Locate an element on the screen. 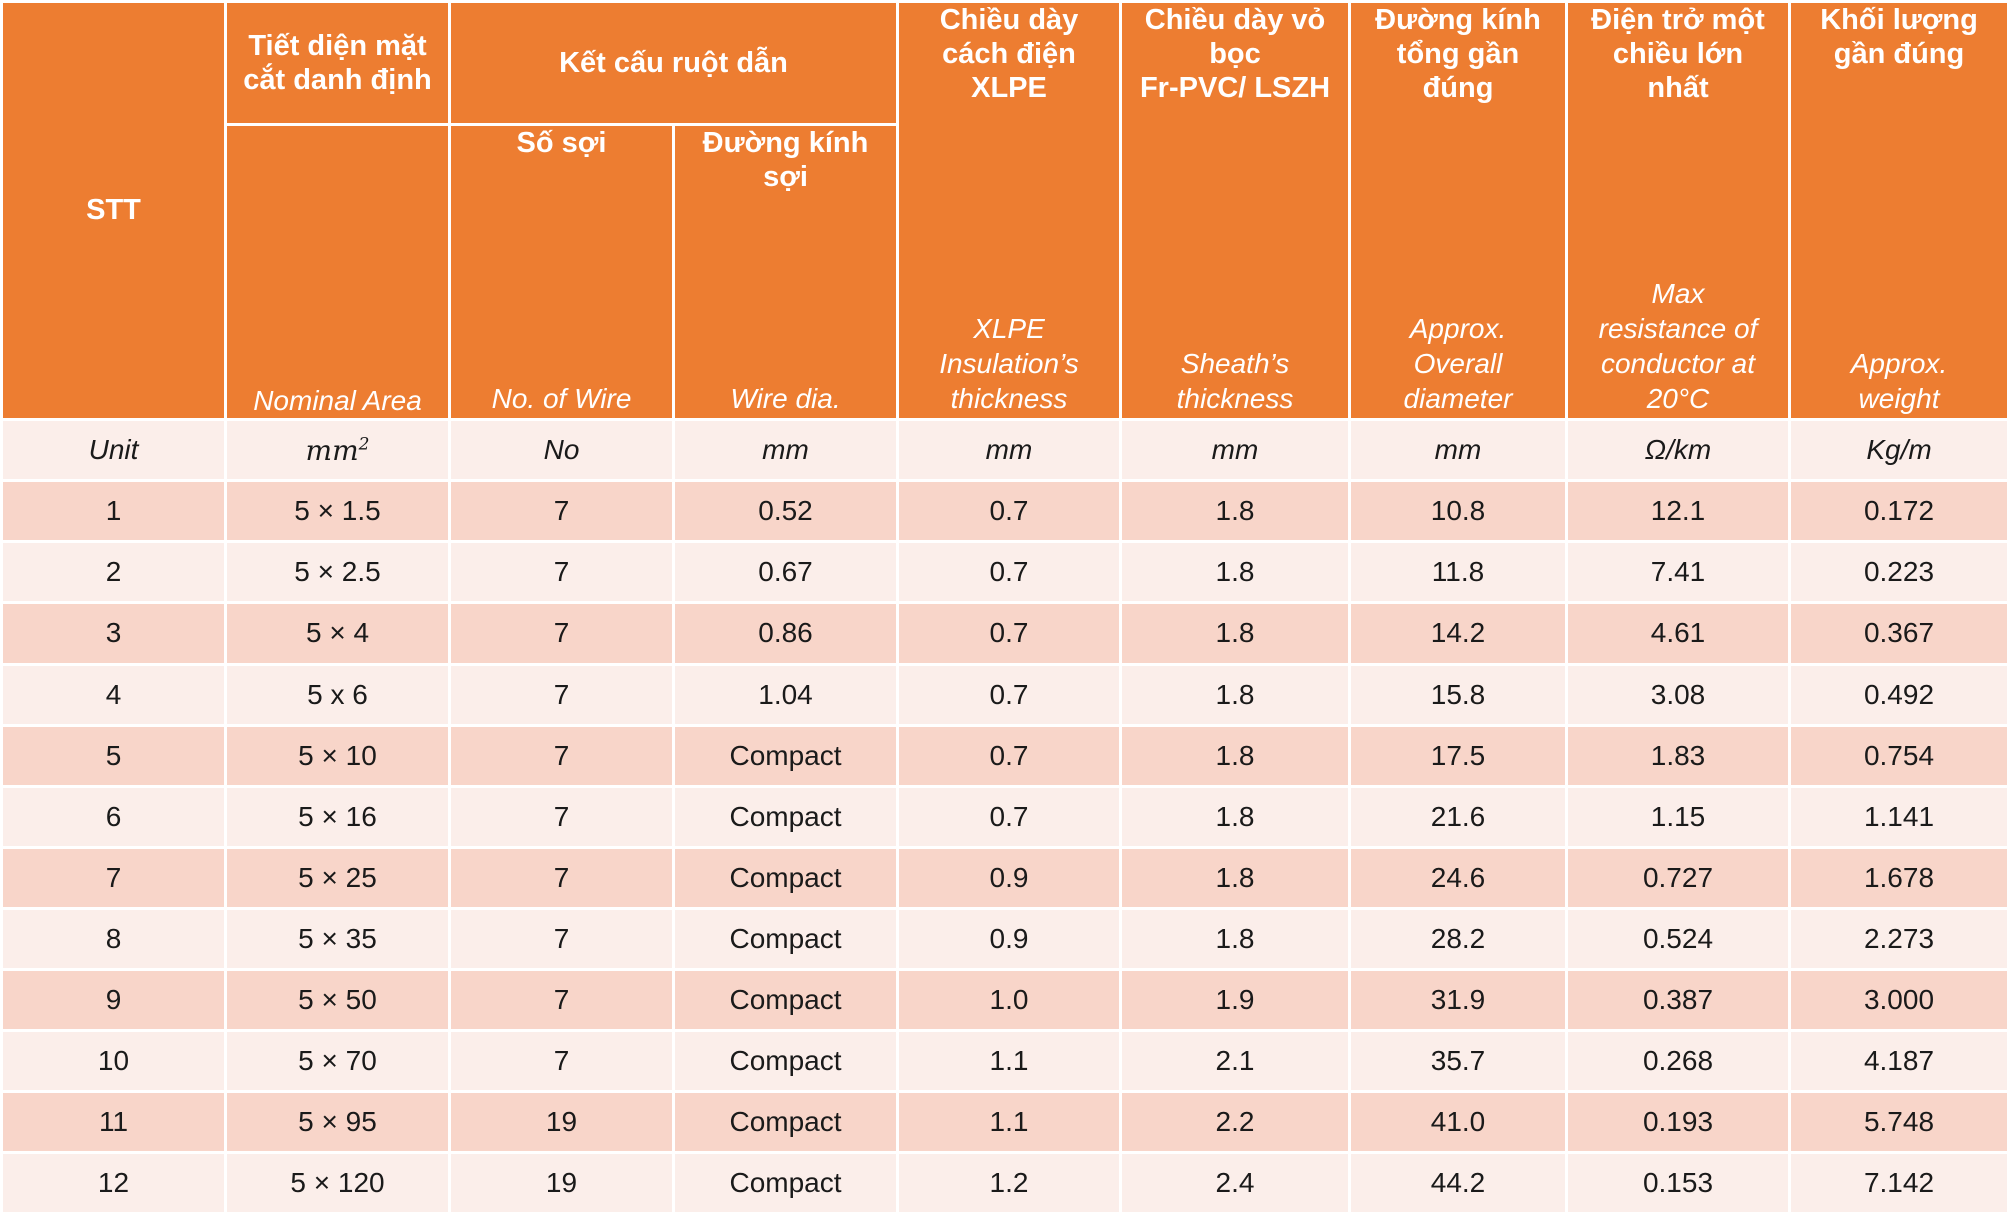 This screenshot has width=2007, height=1215. header-wires-en: No. of Wire is located at coordinates (561, 399).